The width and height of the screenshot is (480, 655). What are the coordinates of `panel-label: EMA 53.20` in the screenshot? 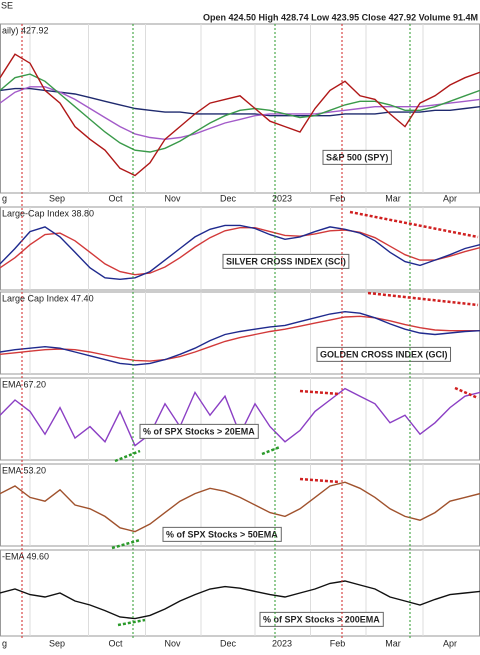 It's located at (24, 470).